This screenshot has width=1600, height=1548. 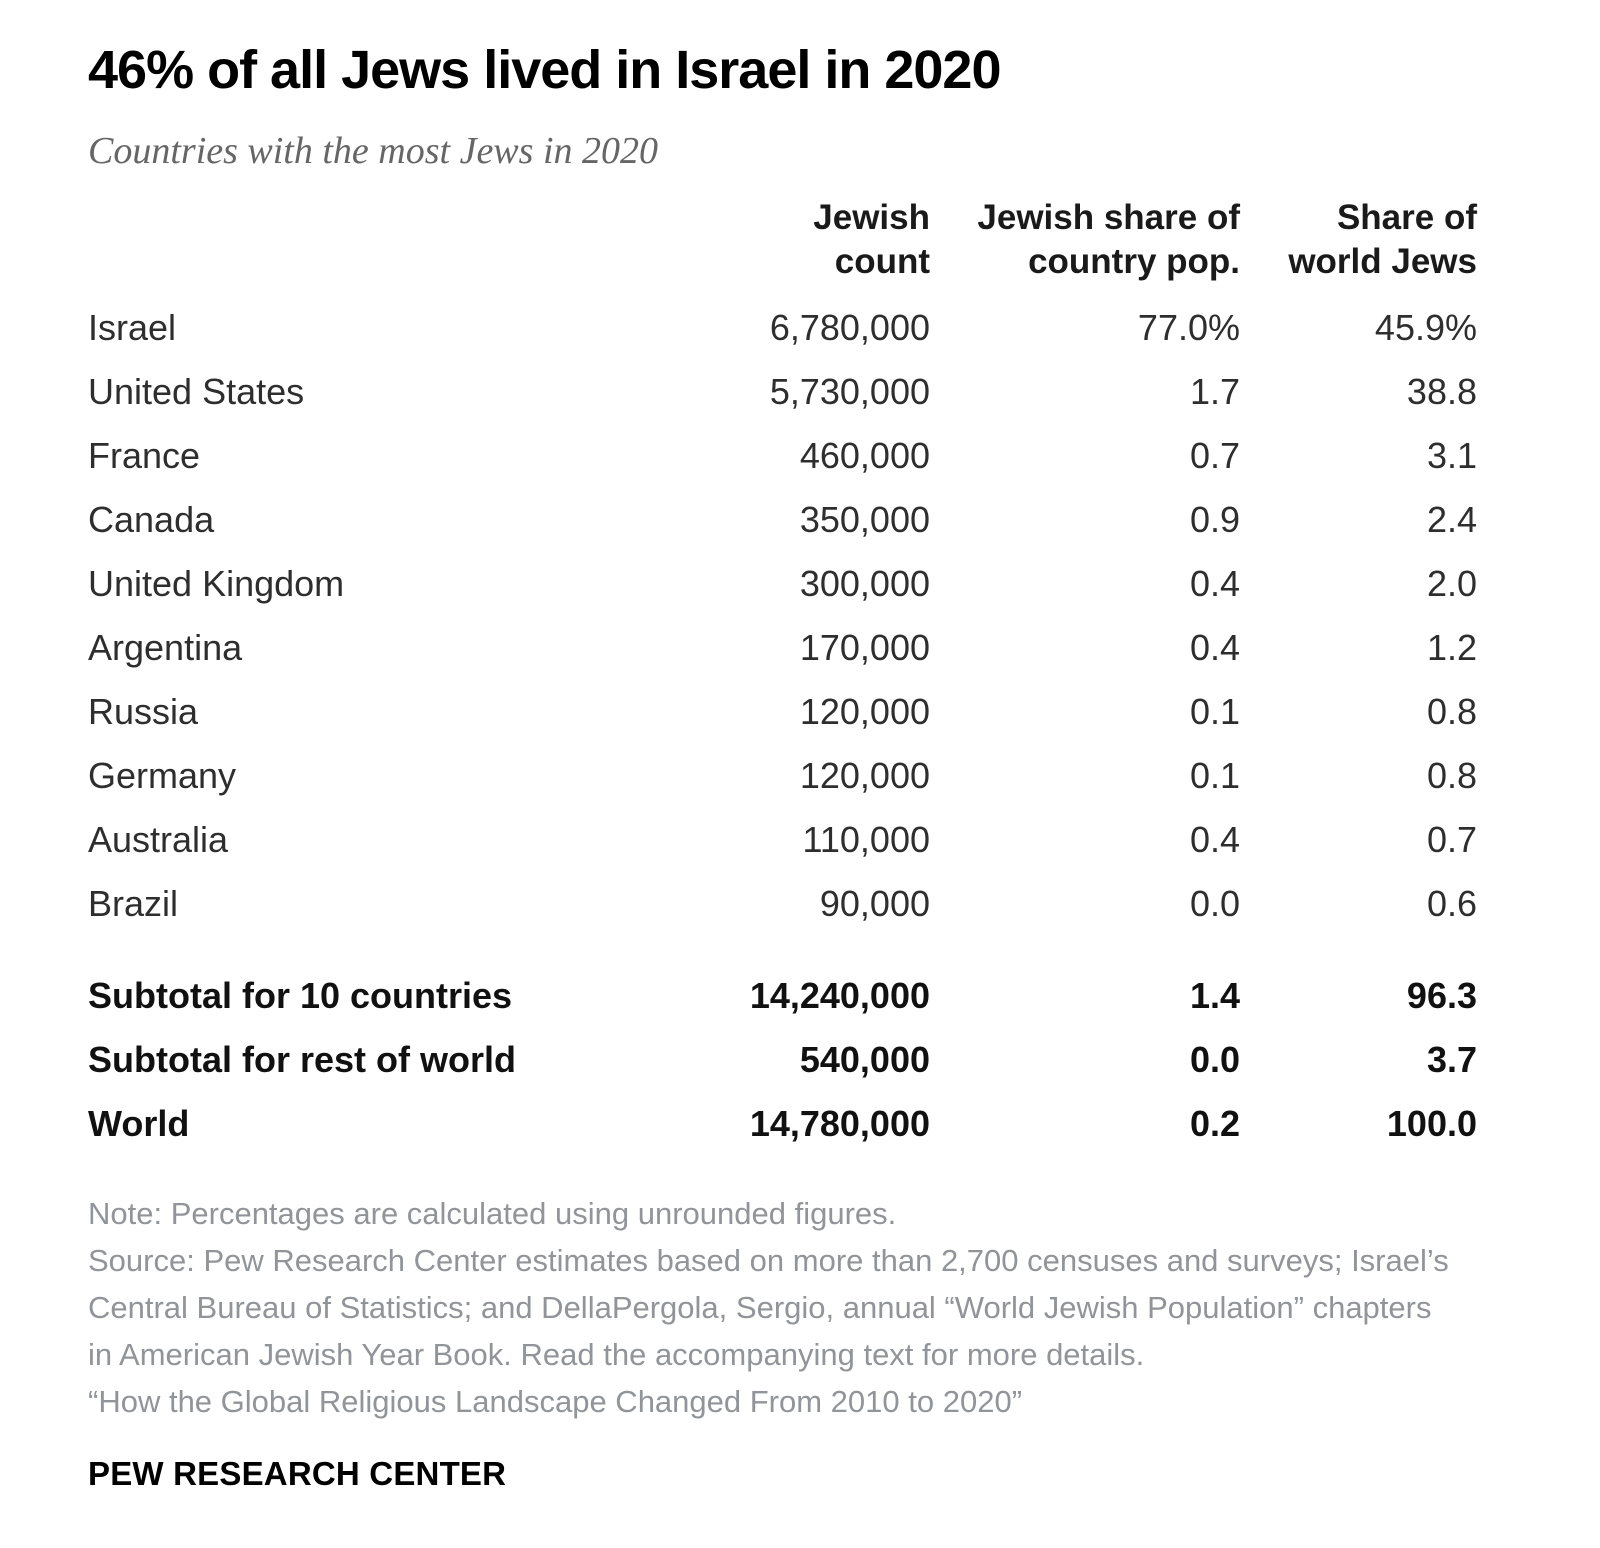 I want to click on share-world-jews-cell: 0.7, so click(x=1451, y=840).